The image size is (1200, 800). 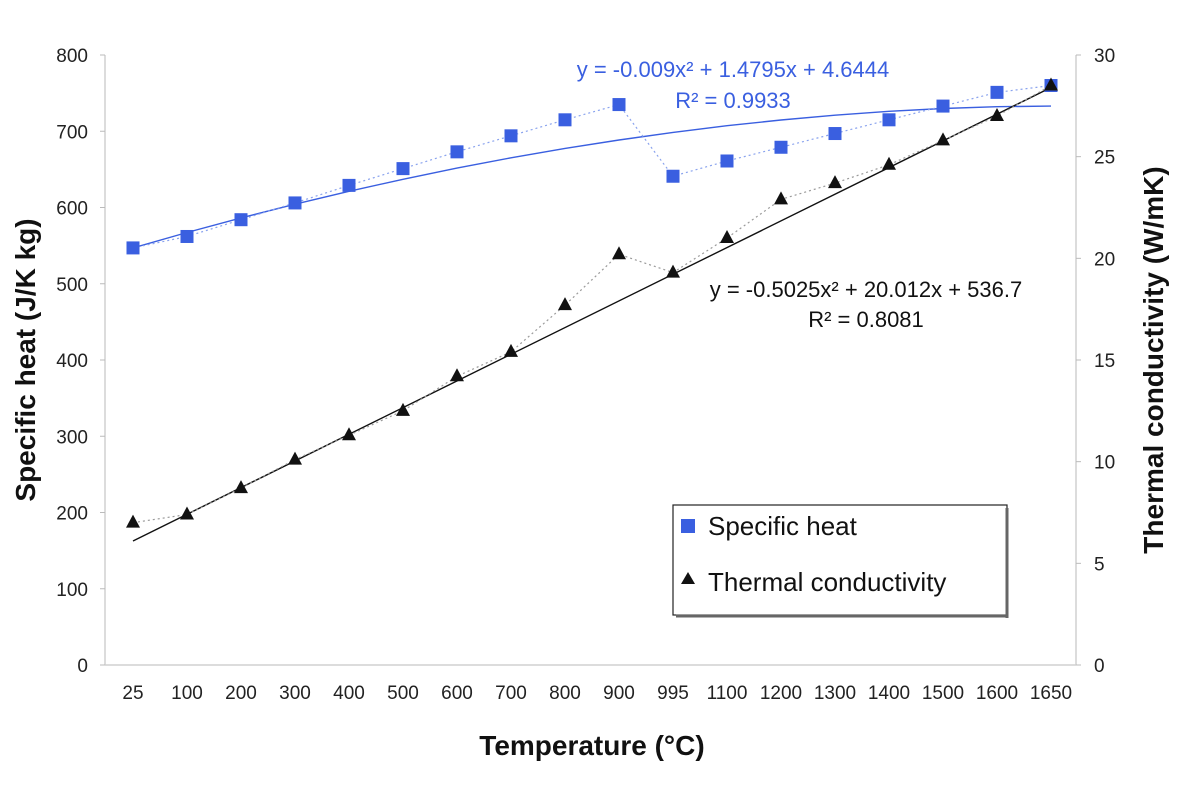 I want to click on right-y-tick-label: 0, so click(x=1099, y=666).